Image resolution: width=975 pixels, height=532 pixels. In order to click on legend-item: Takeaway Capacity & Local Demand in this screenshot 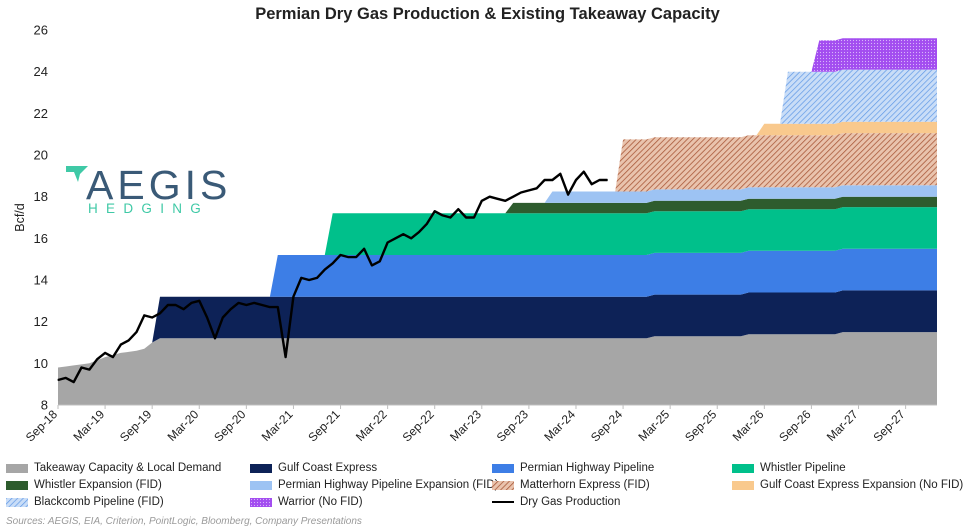, I will do `click(113, 468)`.